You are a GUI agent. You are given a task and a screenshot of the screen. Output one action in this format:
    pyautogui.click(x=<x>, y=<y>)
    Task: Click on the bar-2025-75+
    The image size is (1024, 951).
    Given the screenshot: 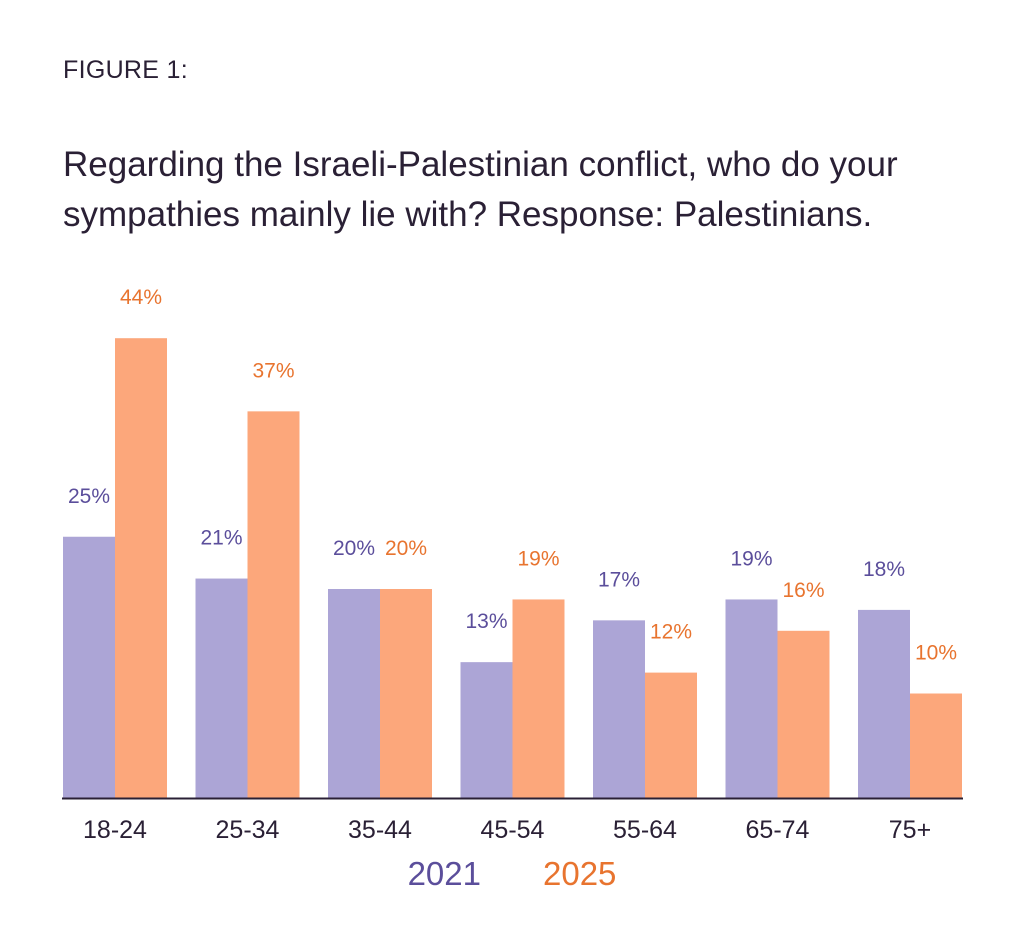 What is the action you would take?
    pyautogui.click(x=936, y=745)
    